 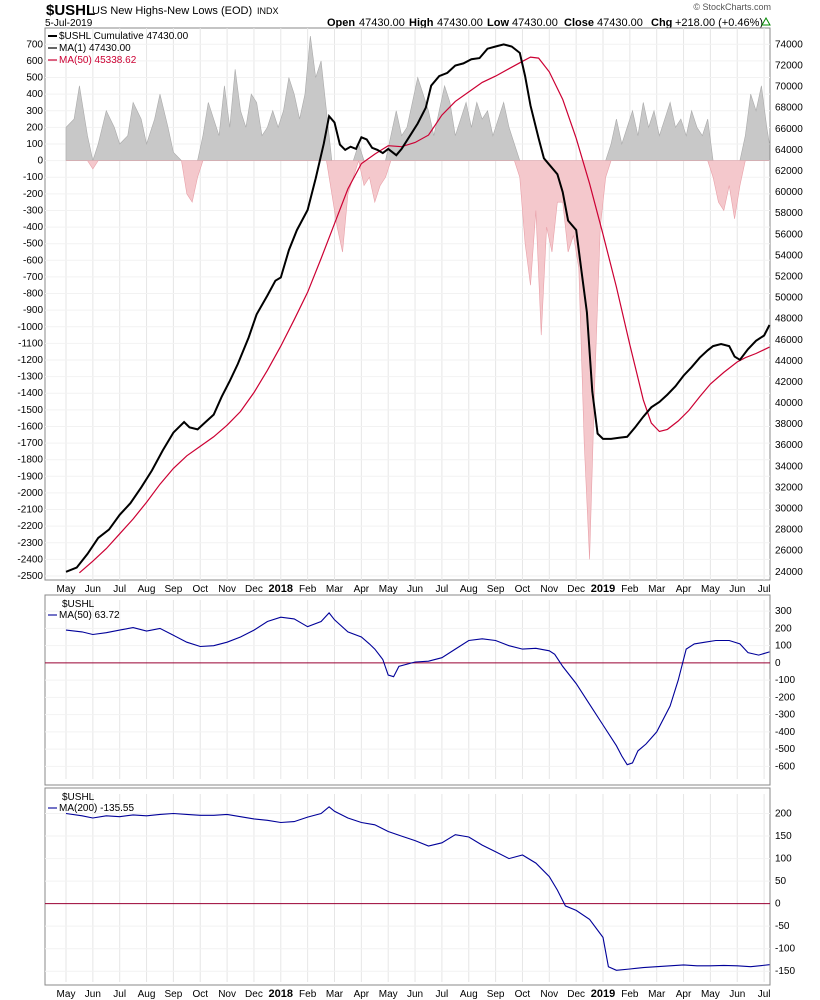 I want to click on left-tick-label: -1100, so click(x=30, y=343).